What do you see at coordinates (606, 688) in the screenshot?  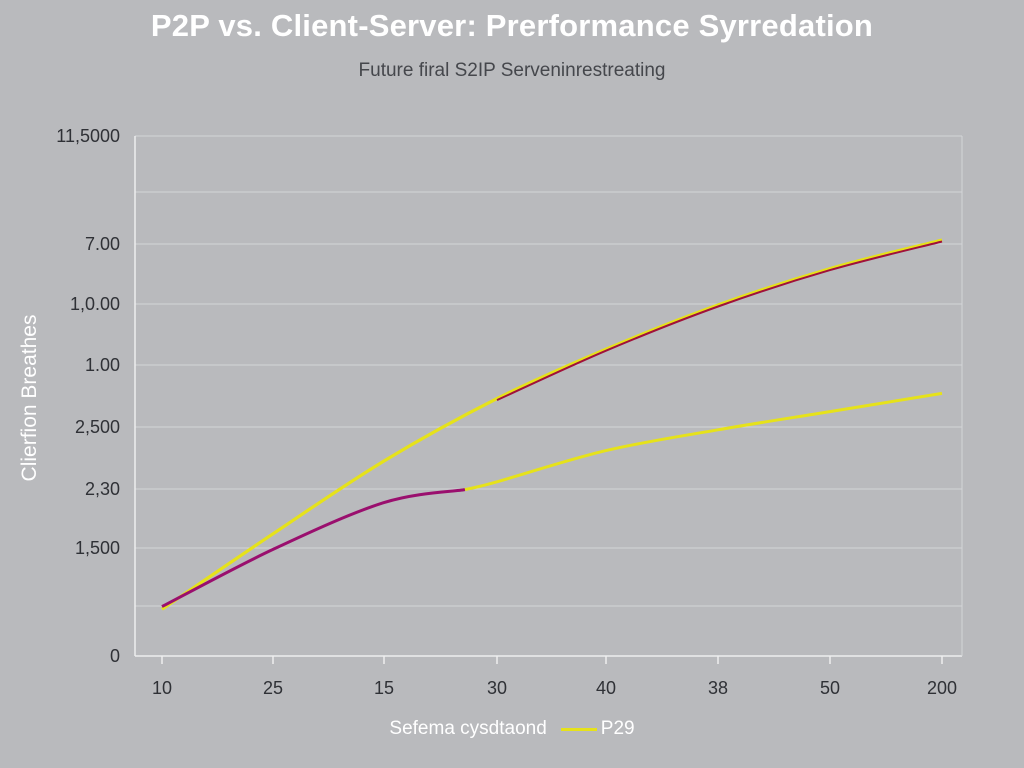 I see `x-tick-label: 40` at bounding box center [606, 688].